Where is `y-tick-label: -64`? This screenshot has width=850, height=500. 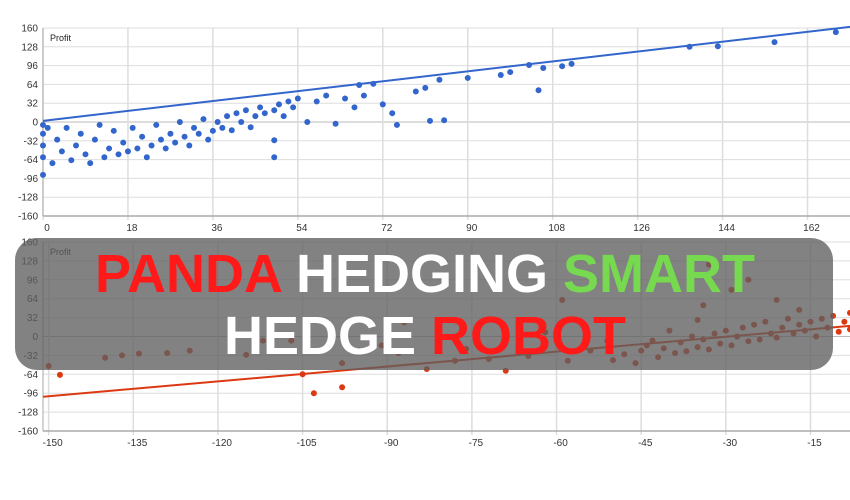 y-tick-label: -64 is located at coordinates (31, 375).